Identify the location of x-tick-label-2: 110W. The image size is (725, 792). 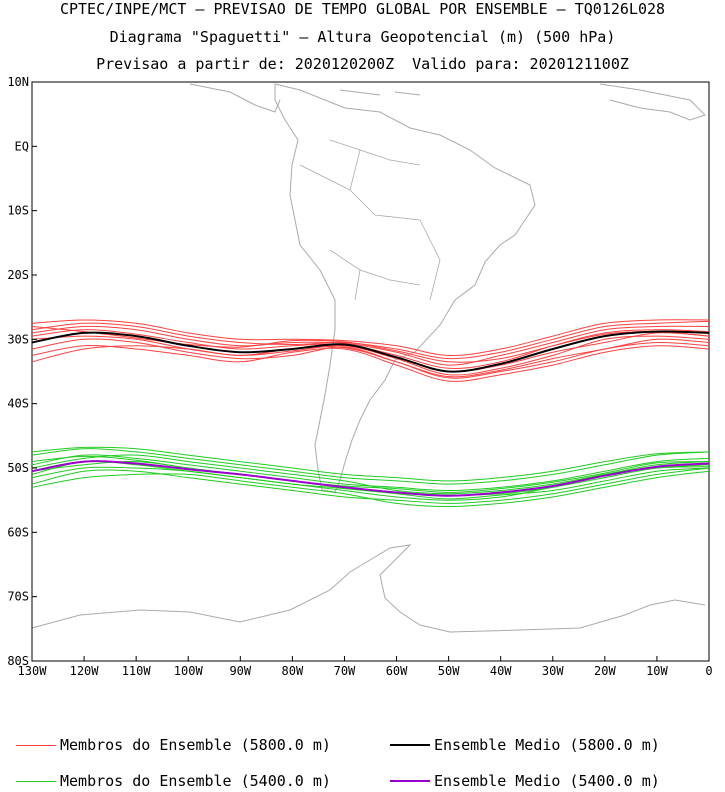
(137, 671).